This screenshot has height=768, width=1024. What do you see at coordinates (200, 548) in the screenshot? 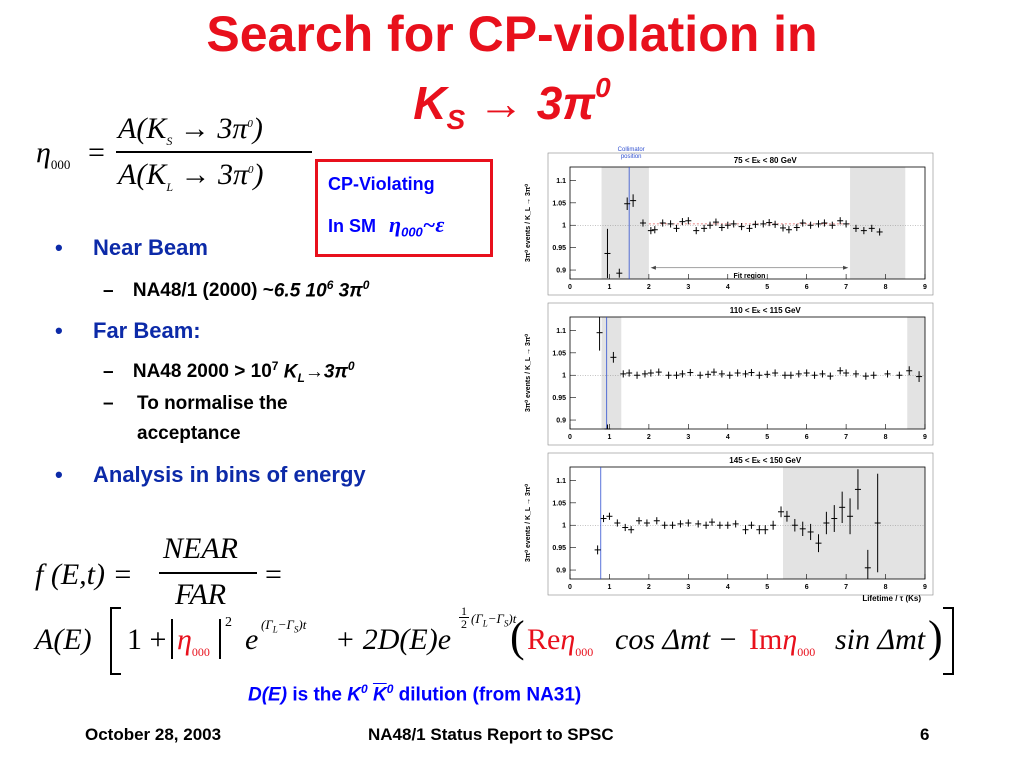
I see `f-numerator: NEAR` at bounding box center [200, 548].